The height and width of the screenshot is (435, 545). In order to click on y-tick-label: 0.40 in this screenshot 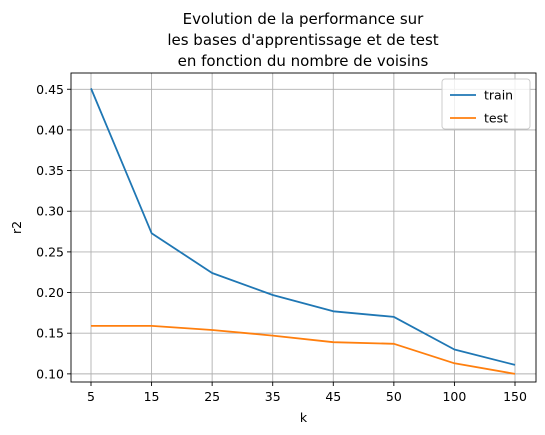, I will do `click(50, 129)`.